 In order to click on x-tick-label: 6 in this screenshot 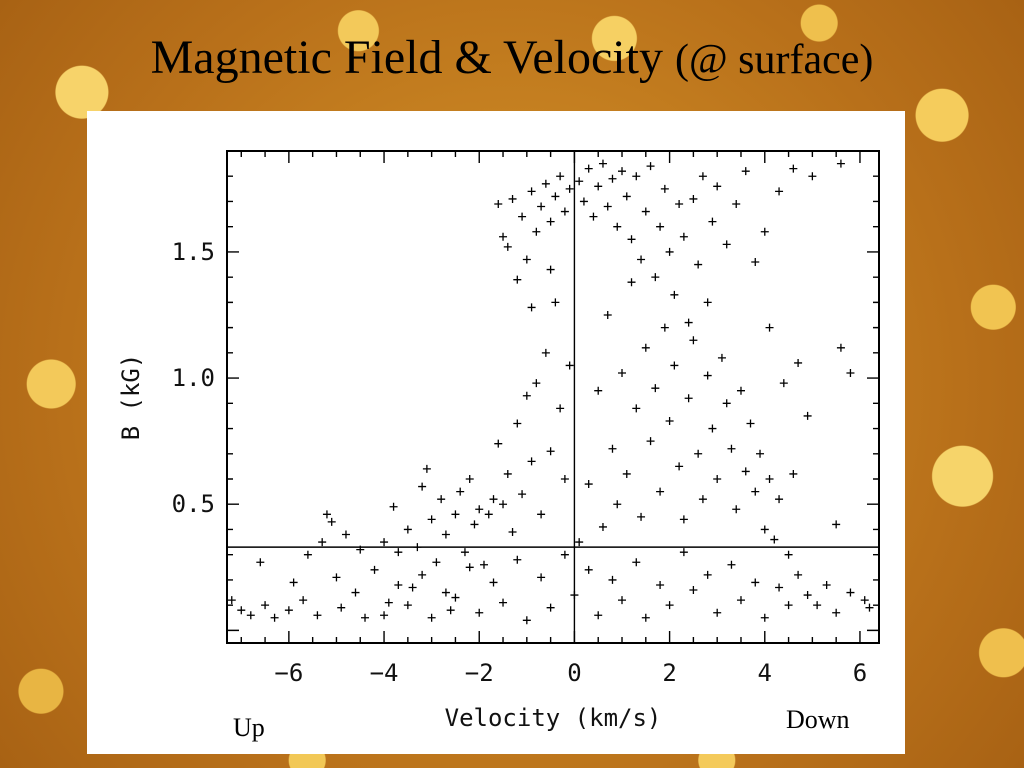, I will do `click(860, 673)`.